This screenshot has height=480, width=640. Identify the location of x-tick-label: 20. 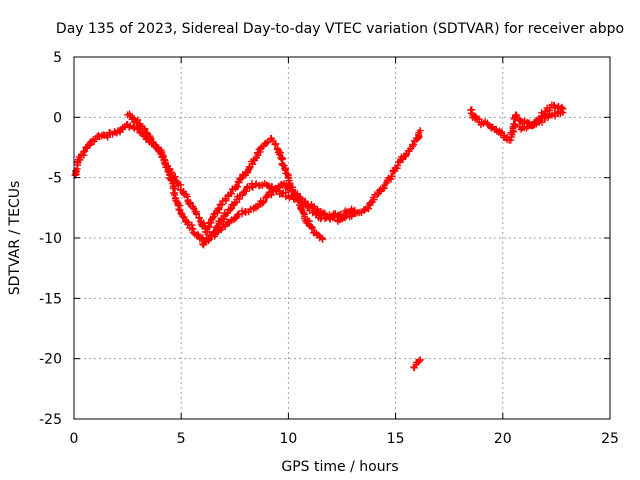
(503, 439).